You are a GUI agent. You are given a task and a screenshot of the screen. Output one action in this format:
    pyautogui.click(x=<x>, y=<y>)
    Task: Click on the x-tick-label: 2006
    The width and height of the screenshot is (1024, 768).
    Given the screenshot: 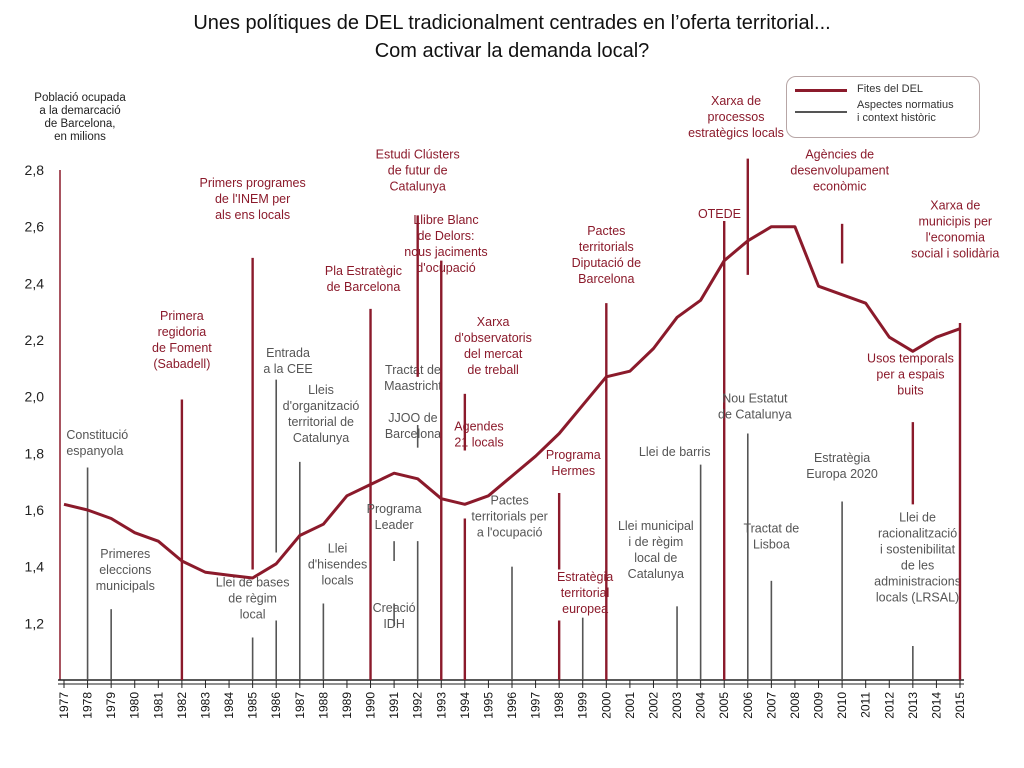 What is the action you would take?
    pyautogui.click(x=748, y=705)
    